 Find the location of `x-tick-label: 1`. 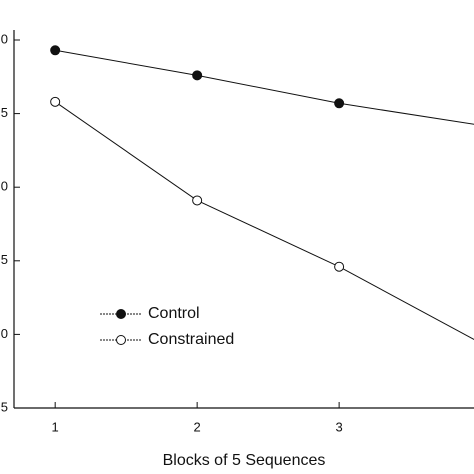

x-tick-label: 1 is located at coordinates (55, 426).